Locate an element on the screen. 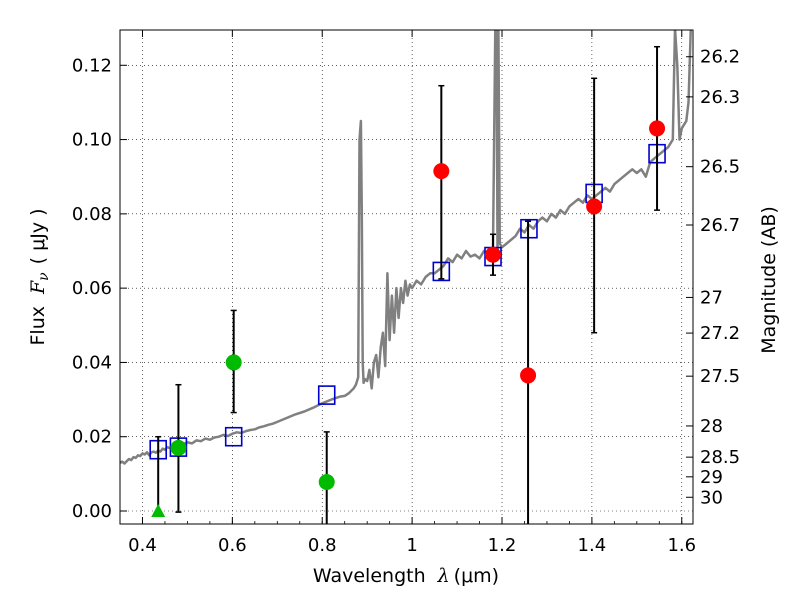  y-axis-subscript: ν is located at coordinates (44, 276).